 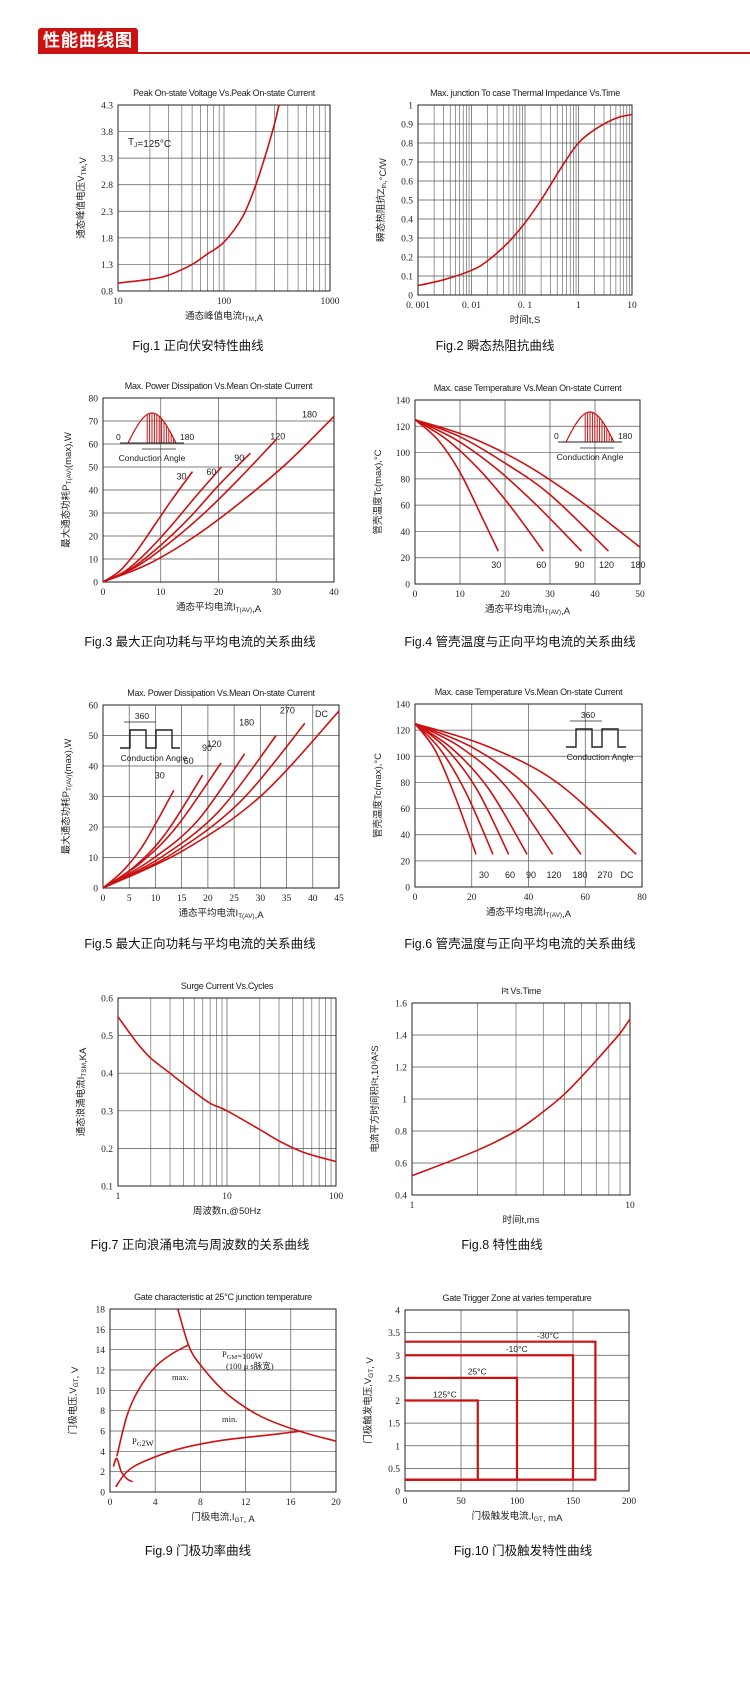 What do you see at coordinates (83, 1055) in the screenshot?
I see `label-part: ,KA` at bounding box center [83, 1055].